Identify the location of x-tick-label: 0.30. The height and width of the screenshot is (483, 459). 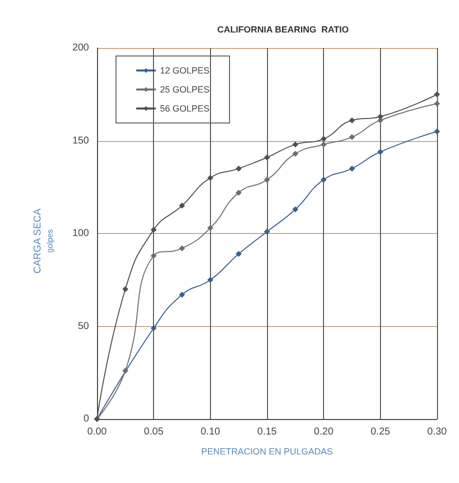
(437, 432).